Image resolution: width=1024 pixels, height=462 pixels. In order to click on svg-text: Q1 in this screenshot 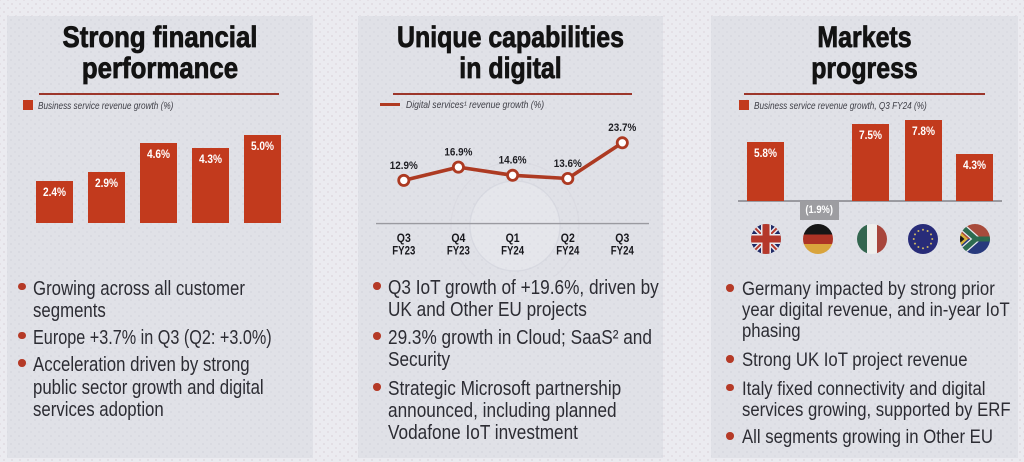, I will do `click(513, 238)`.